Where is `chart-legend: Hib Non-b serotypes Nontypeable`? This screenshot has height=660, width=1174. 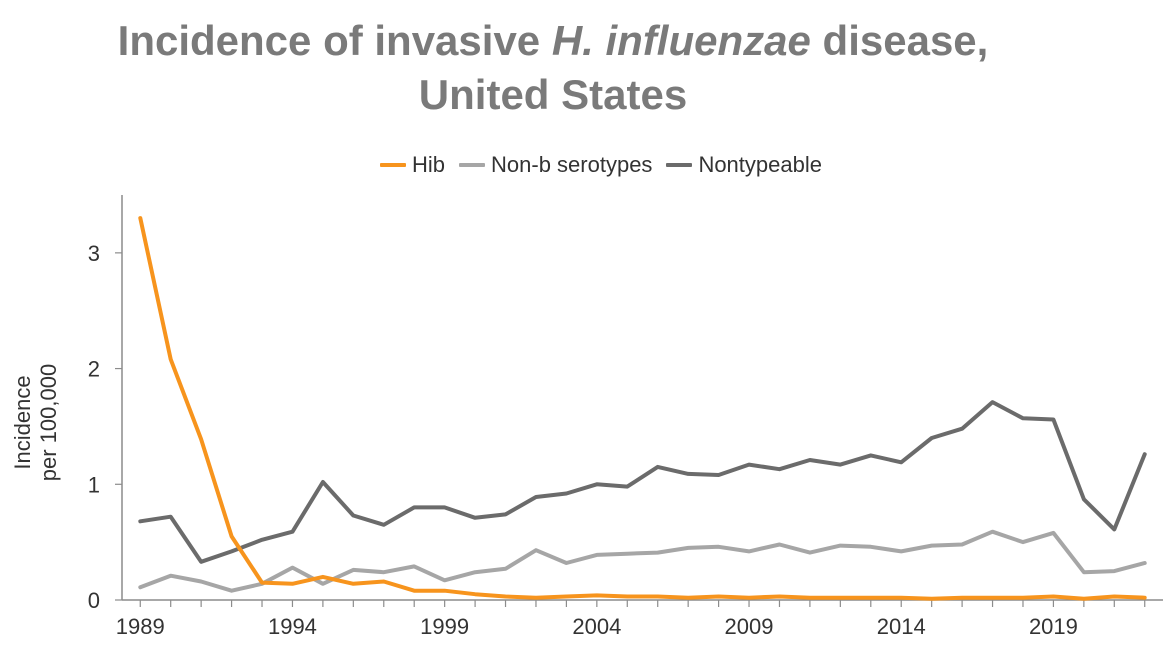 chart-legend: Hib Non-b serotypes Nontypeable is located at coordinates (608, 165).